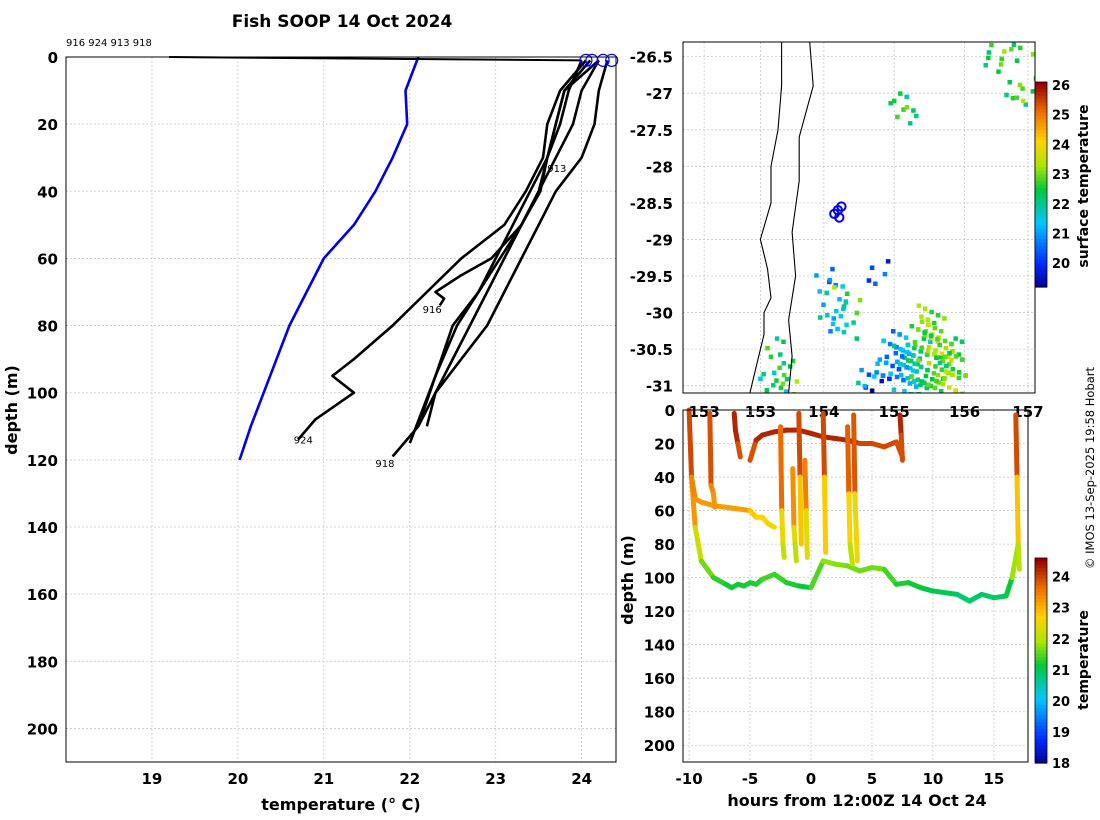 The image size is (1100, 820). I want to click on profiles-y-tick: 20, so click(47, 125).